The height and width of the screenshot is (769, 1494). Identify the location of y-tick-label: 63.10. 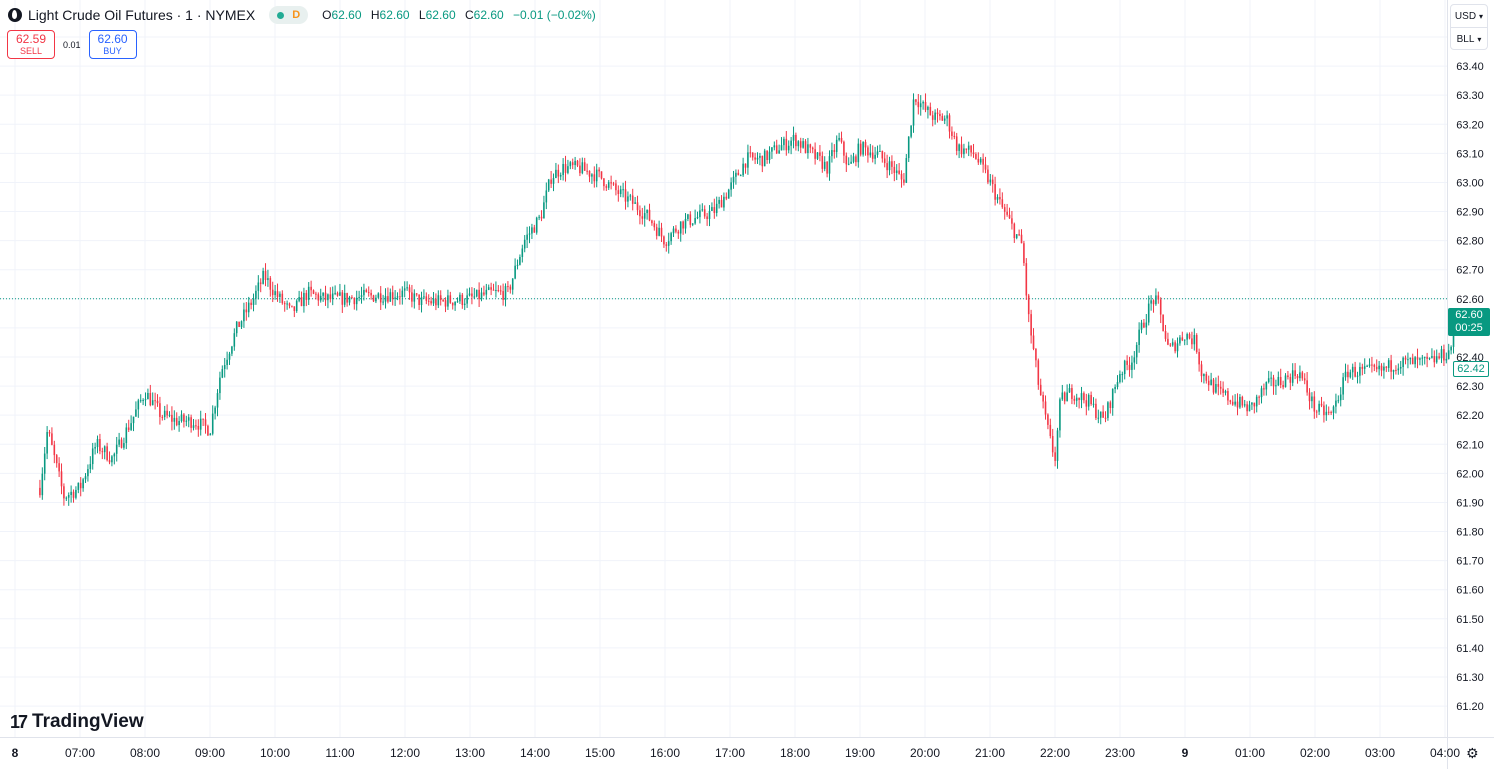
(1470, 154).